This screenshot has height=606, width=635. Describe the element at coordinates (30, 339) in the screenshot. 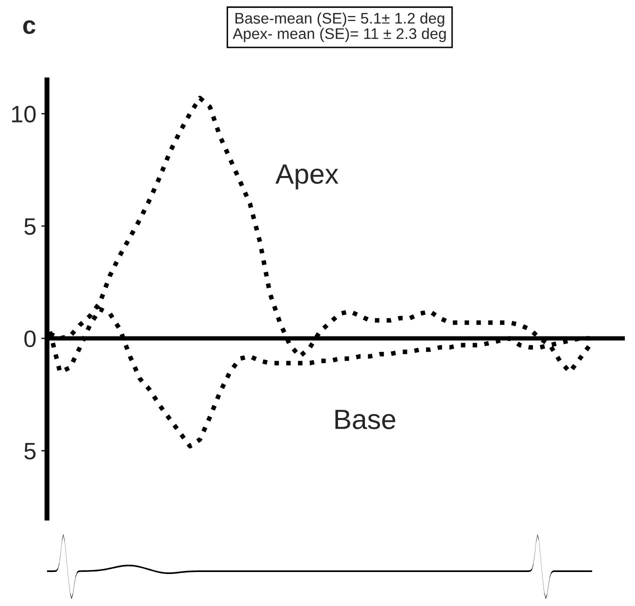

I see `y-tick-label: 0` at that location.